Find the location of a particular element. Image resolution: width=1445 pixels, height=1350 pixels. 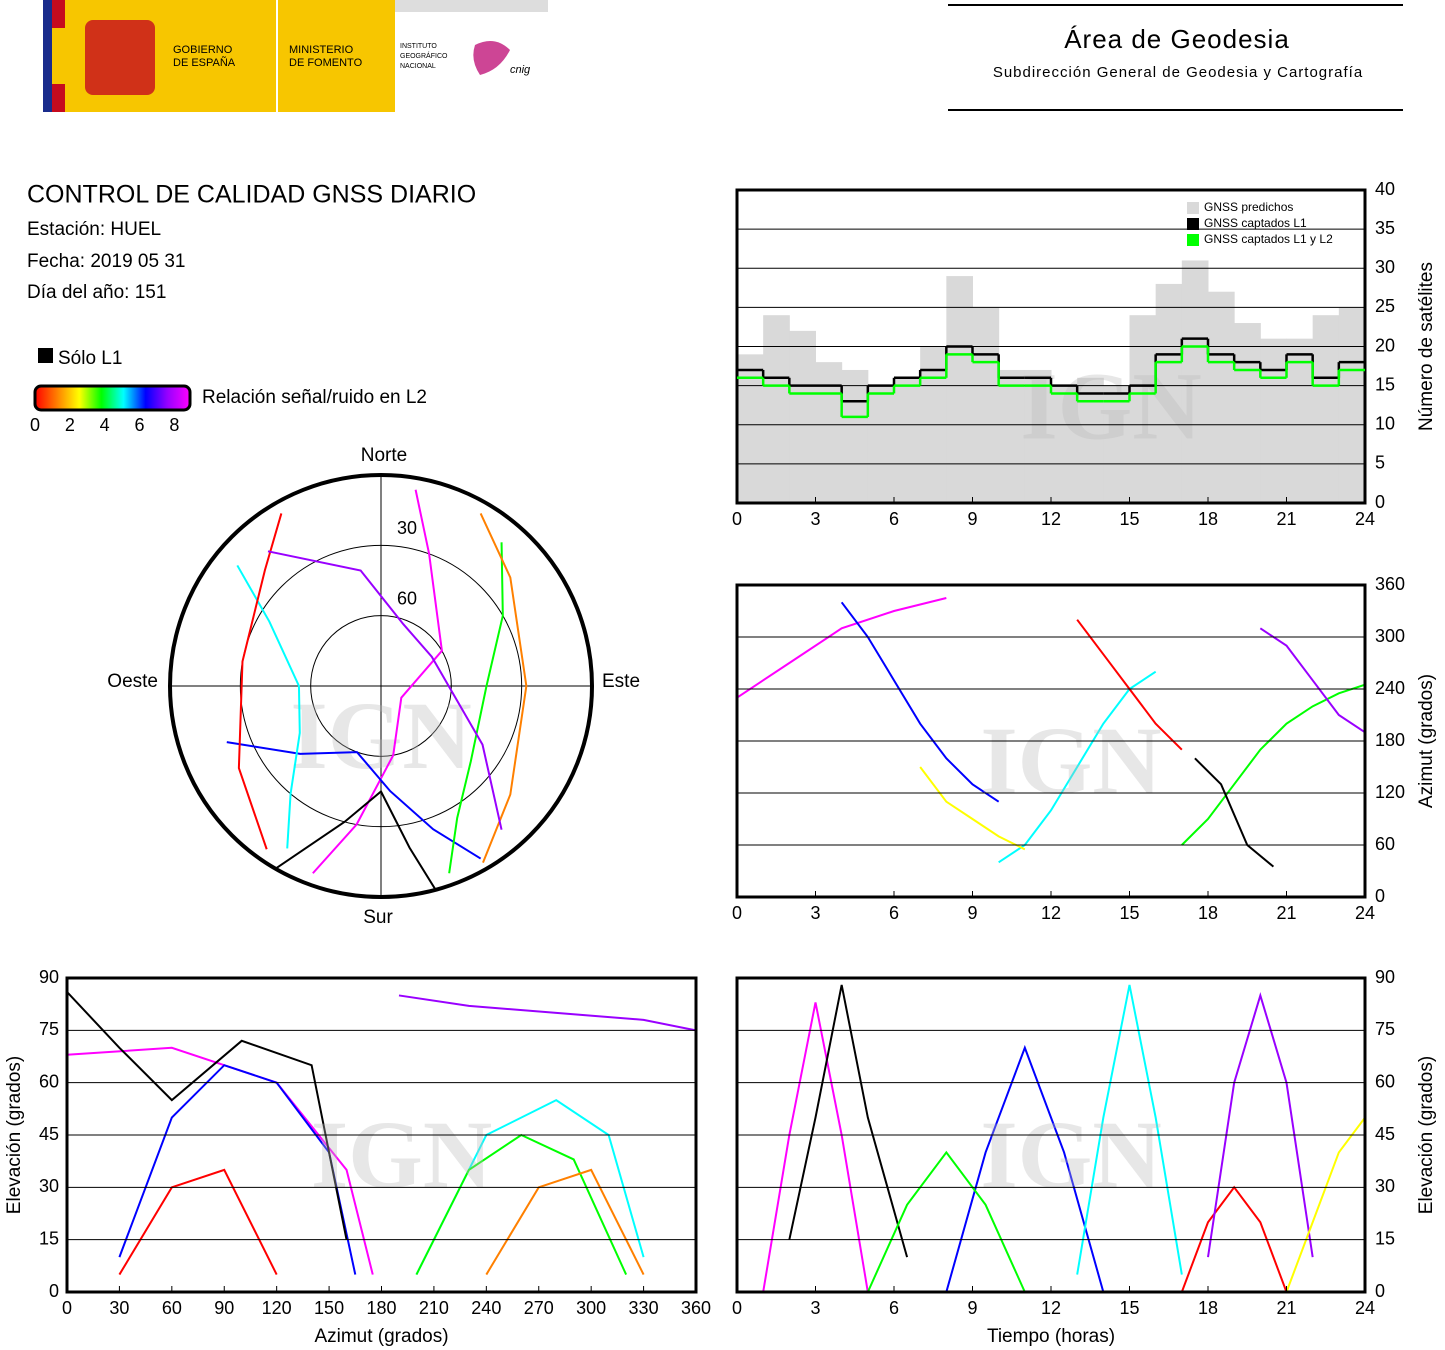

ring-label: 30 is located at coordinates (407, 528).